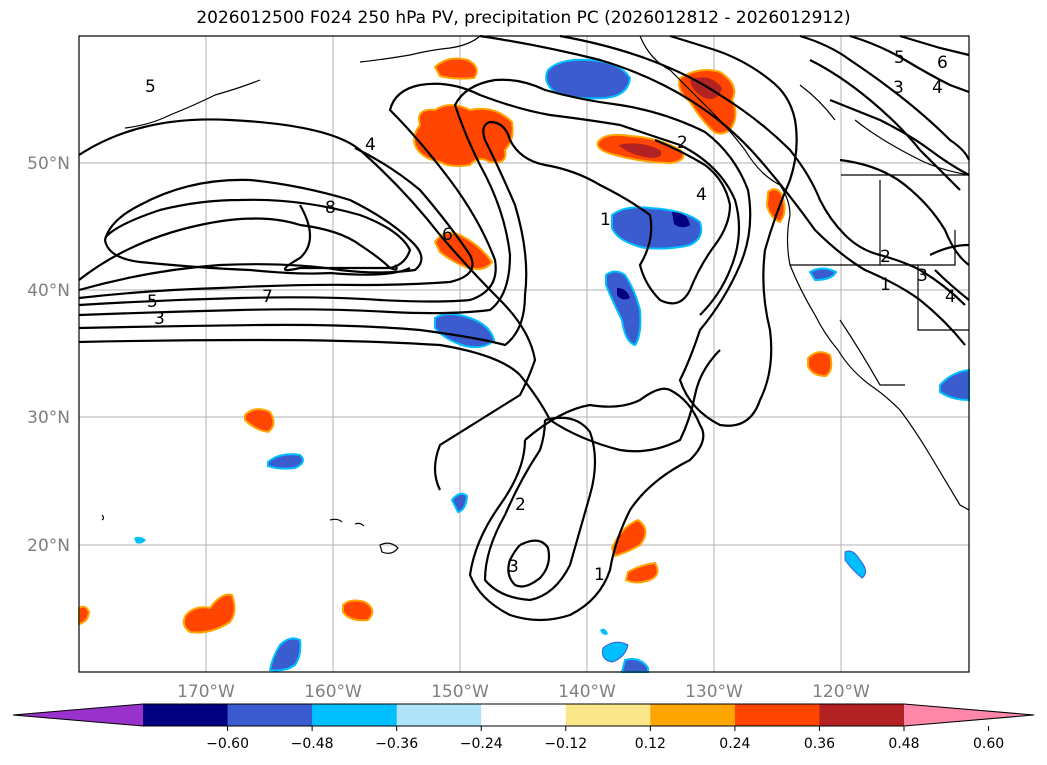  What do you see at coordinates (227, 744) in the screenshot?
I see `colorbar-tick-label: −0.60` at bounding box center [227, 744].